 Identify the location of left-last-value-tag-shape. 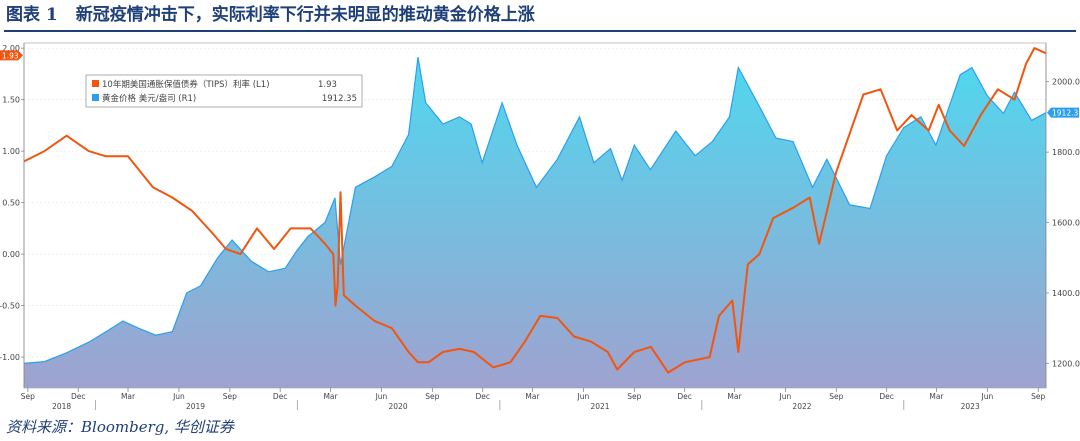
(11, 55).